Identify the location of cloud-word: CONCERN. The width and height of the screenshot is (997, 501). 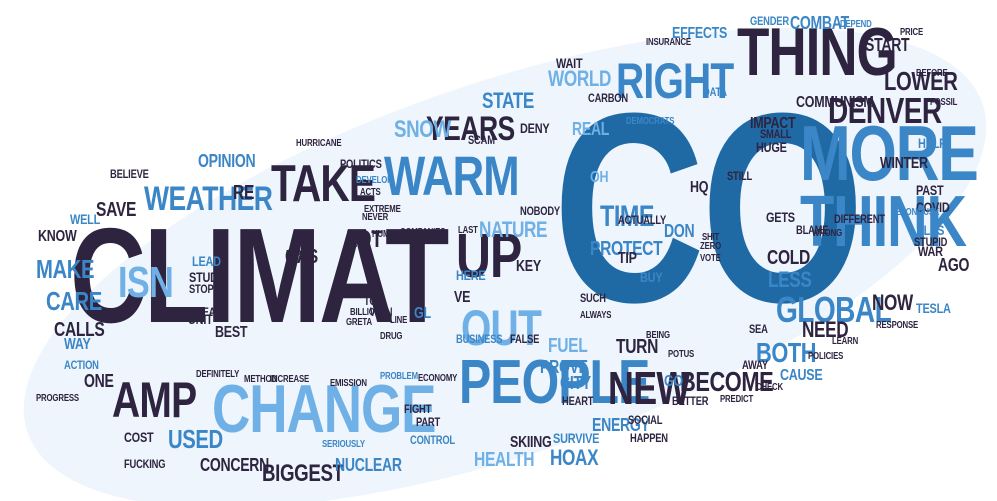
(235, 465).